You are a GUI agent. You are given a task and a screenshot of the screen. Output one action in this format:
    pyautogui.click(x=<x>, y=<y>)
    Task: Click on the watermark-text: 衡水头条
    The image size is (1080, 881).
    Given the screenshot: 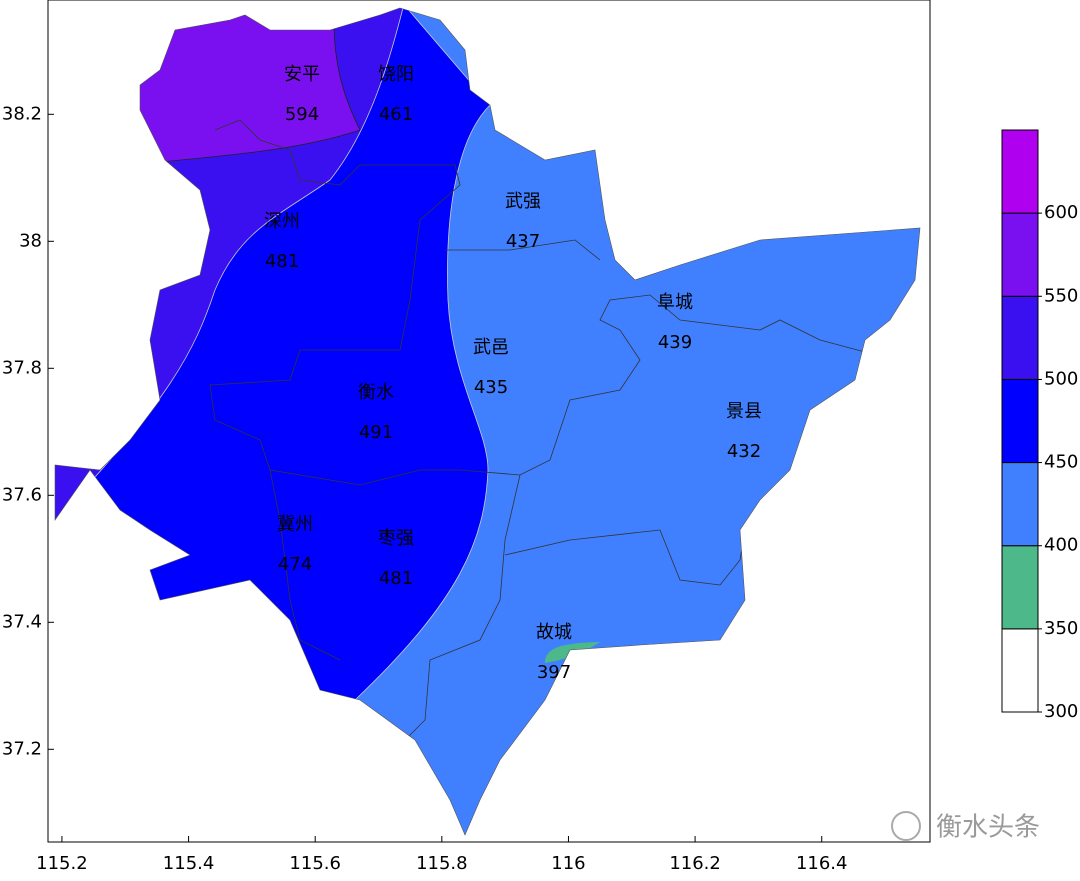 What is the action you would take?
    pyautogui.click(x=988, y=828)
    